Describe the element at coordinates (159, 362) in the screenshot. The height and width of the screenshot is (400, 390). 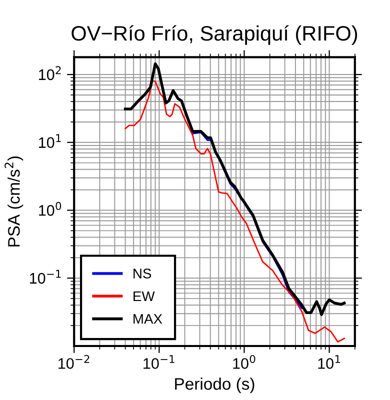
I see `x-tick-label: 10$^{−1}$` at that location.